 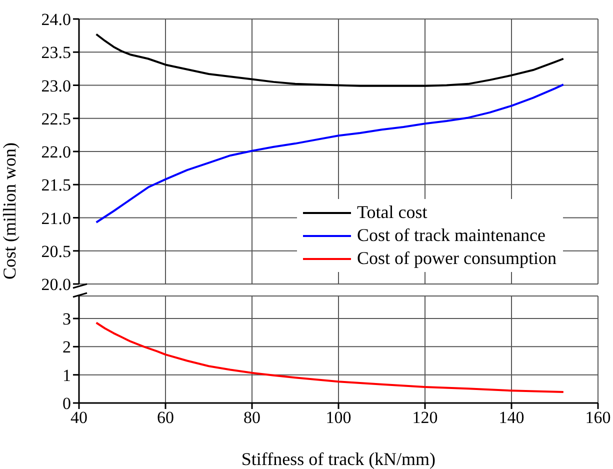 I want to click on x-tick-label: 140, so click(x=511, y=418).